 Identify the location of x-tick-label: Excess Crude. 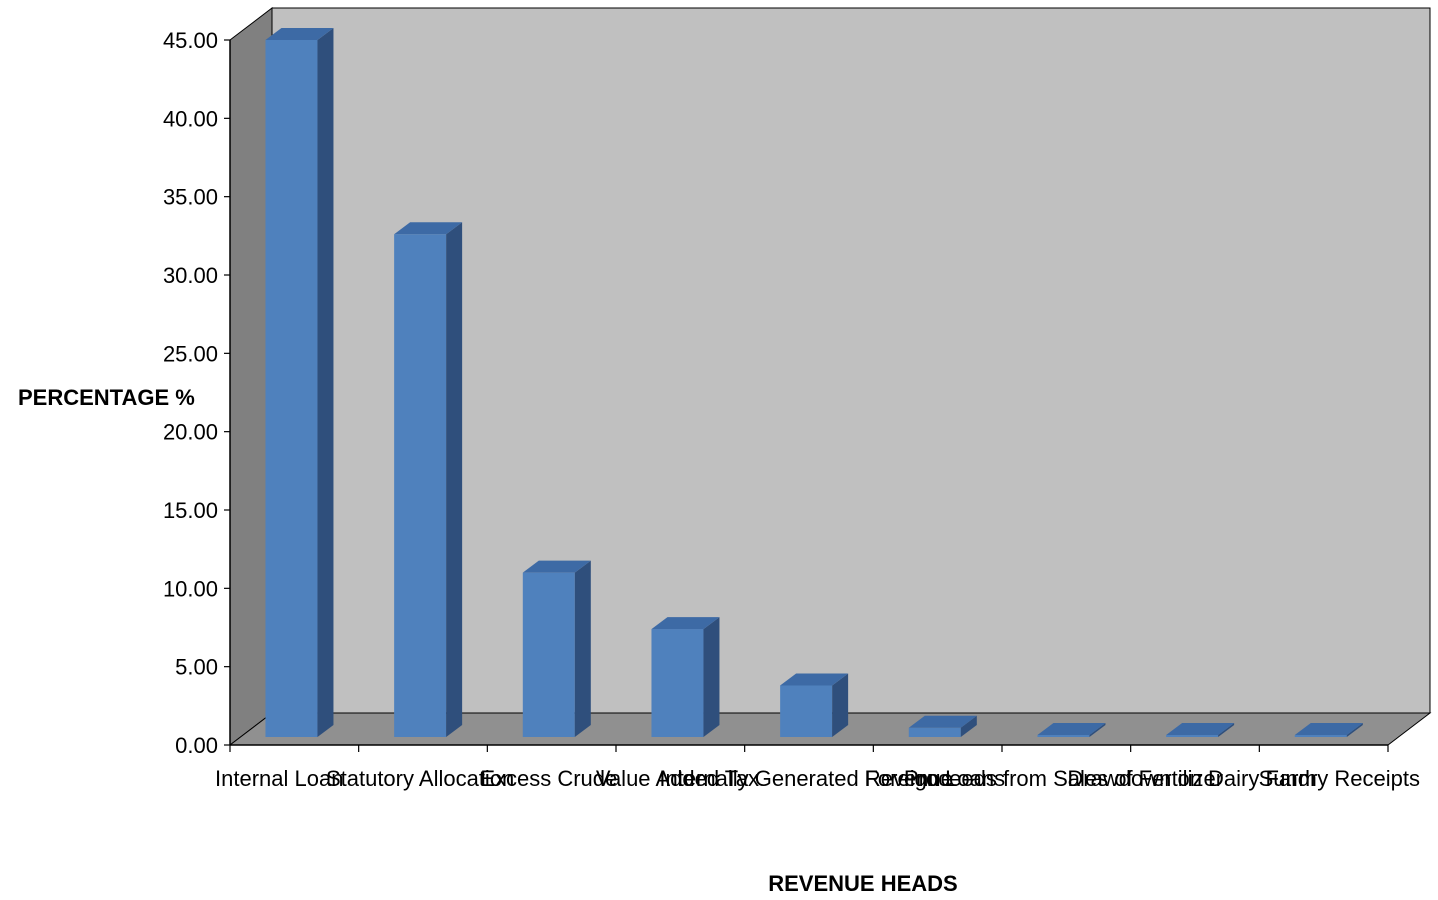
(548, 778).